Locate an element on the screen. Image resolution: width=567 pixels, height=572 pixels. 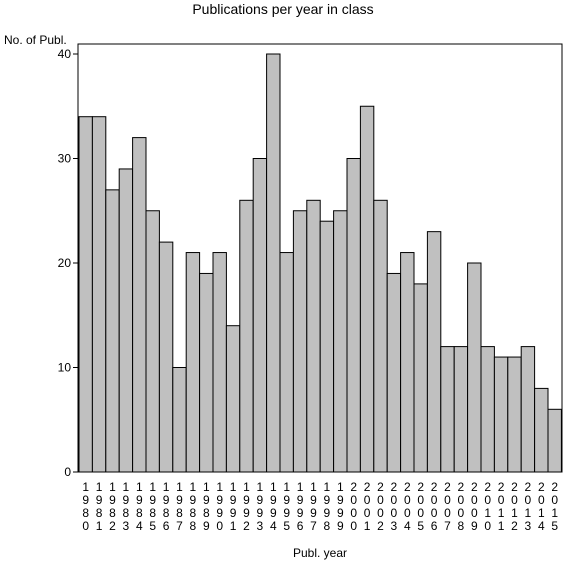
bar-1980 is located at coordinates (85, 294).